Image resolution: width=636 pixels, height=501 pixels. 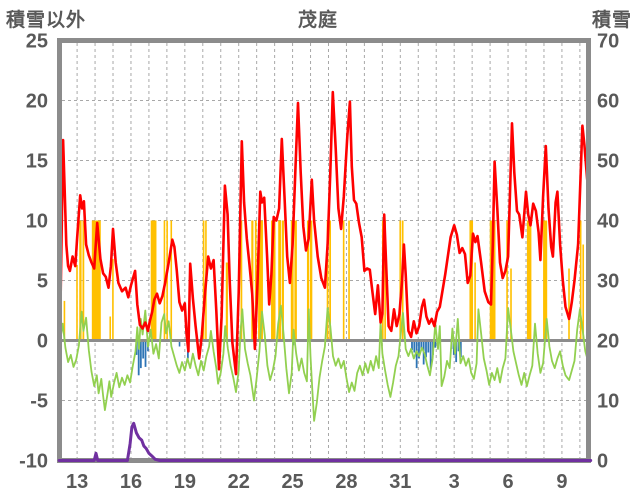 What do you see at coordinates (77, 482) in the screenshot?
I see `x-axis-tick: 13` at bounding box center [77, 482].